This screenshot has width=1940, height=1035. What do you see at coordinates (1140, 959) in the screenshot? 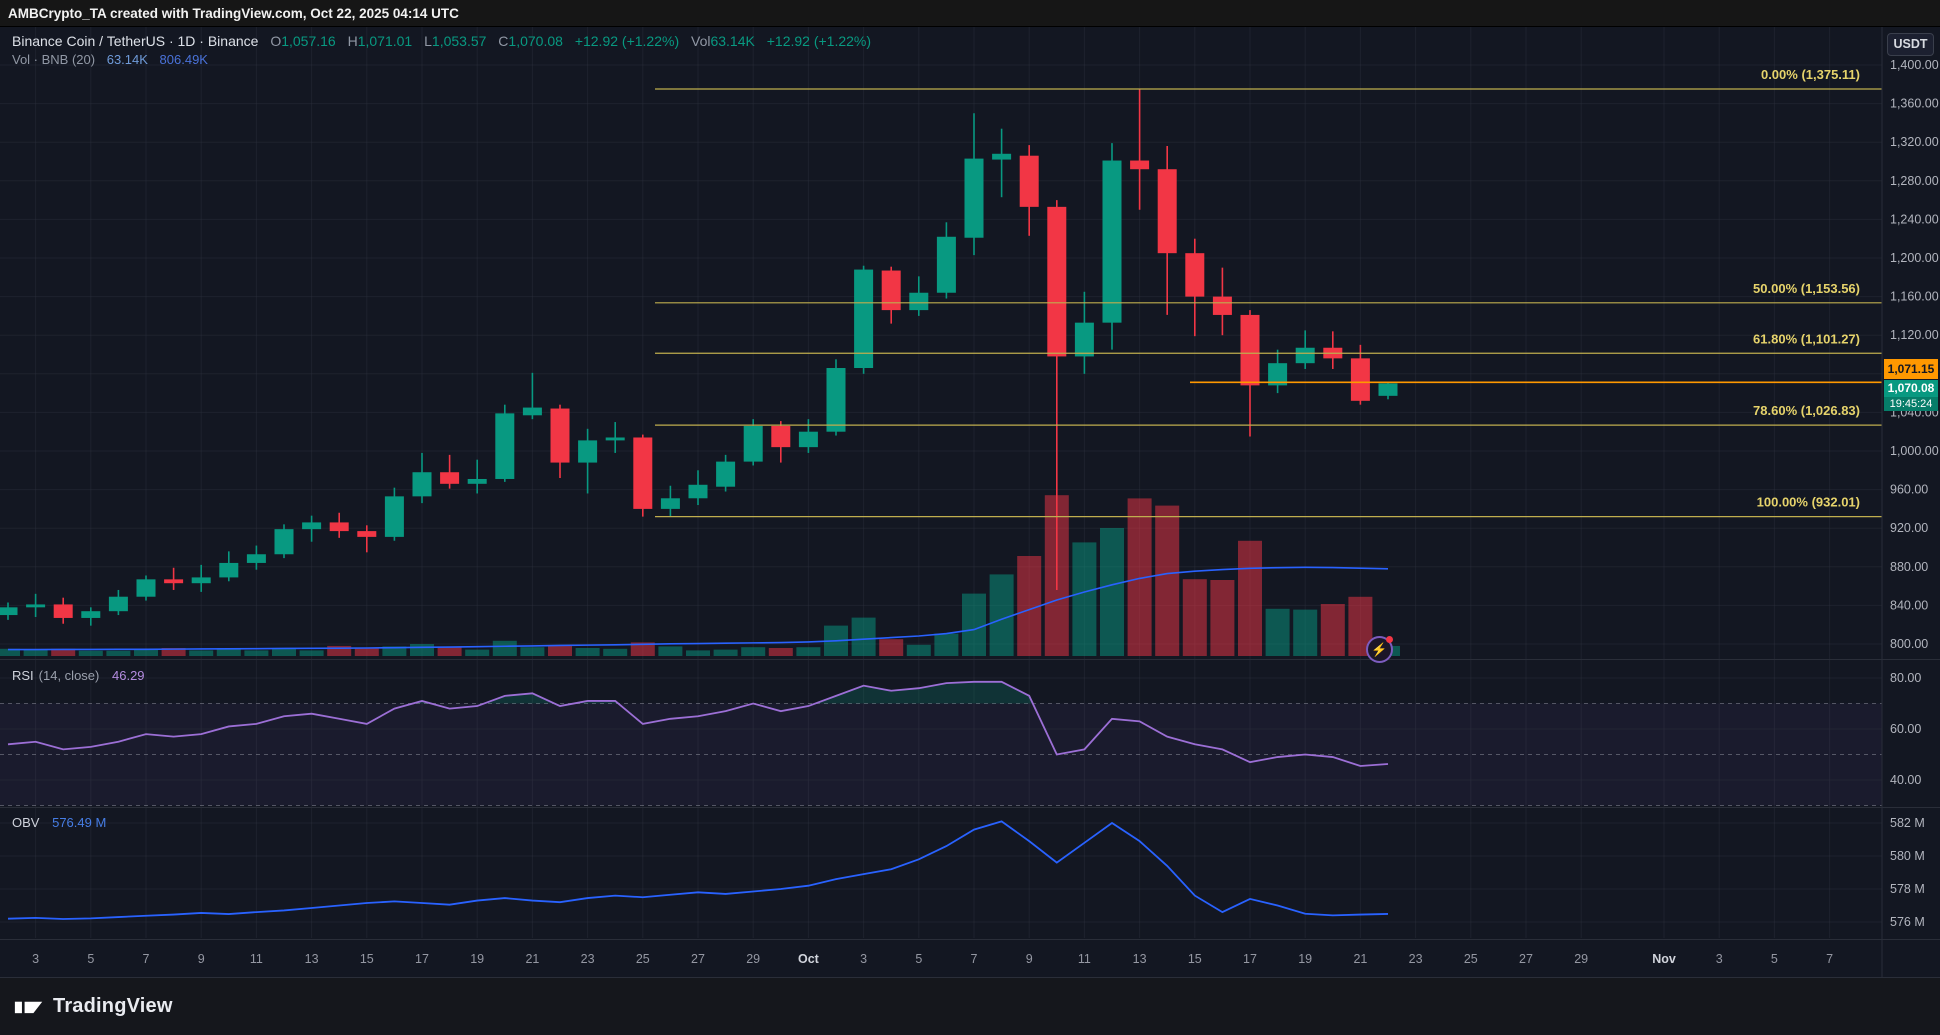
I see `time-axis-label: 13` at bounding box center [1140, 959].